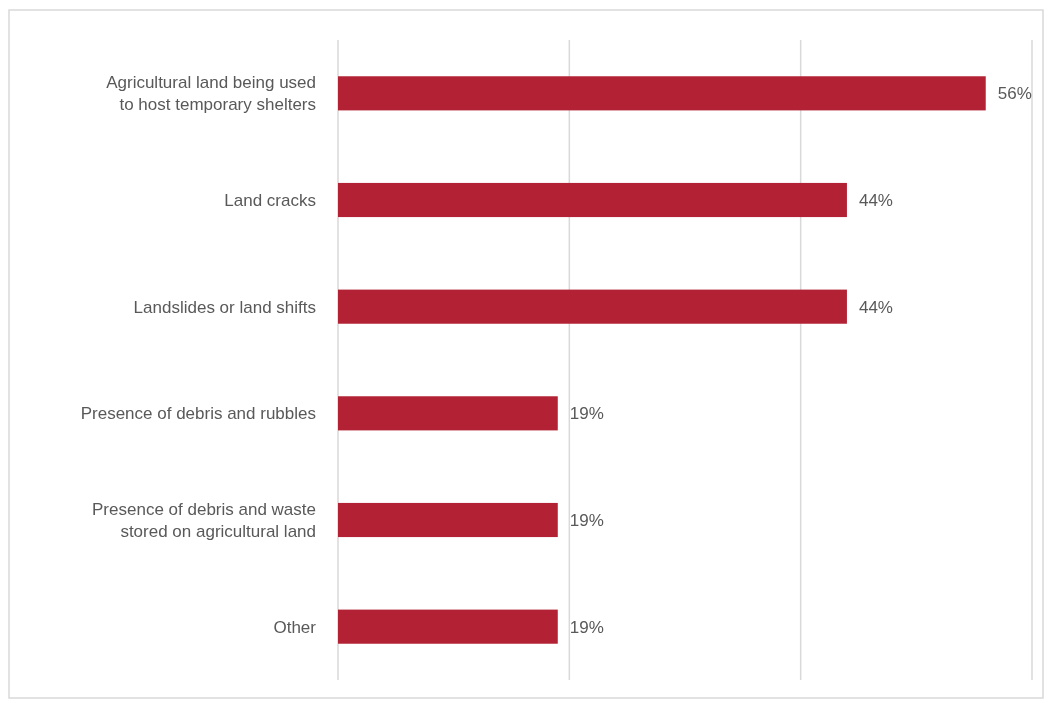 Image resolution: width=1052 pixels, height=703 pixels. Describe the element at coordinates (270, 200) in the screenshot. I see `y-tick-label: Land cracks` at that location.